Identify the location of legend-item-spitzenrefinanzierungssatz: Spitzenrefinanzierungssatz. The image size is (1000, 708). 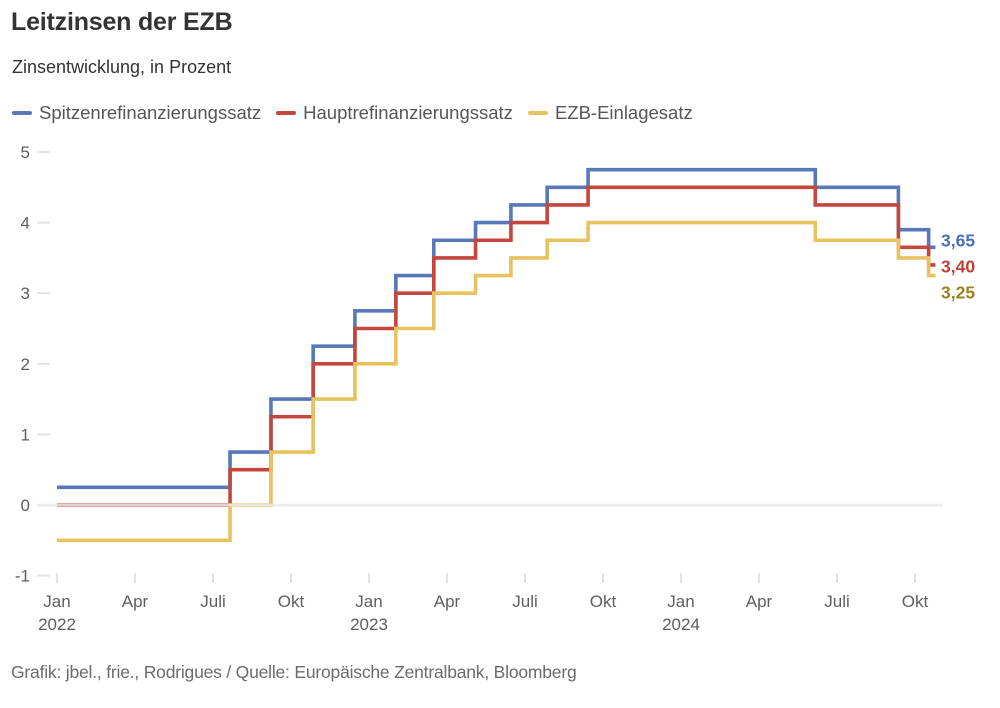
(136, 113).